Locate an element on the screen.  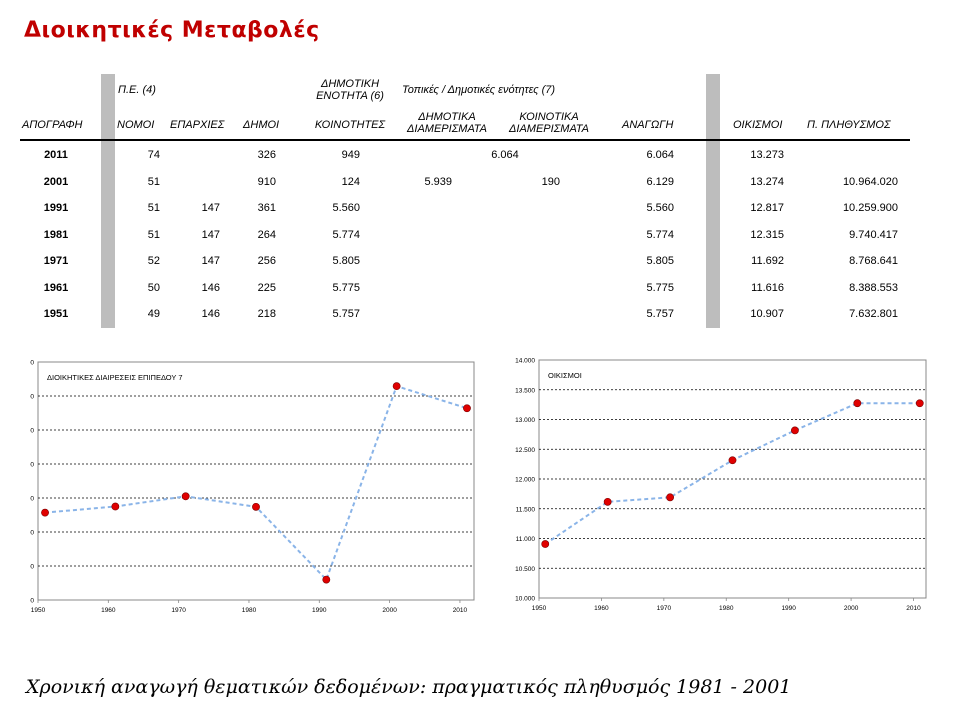
col-koin-diam-1: ΚΟΙΝΟΤΙΚΑ is located at coordinates (549, 117).